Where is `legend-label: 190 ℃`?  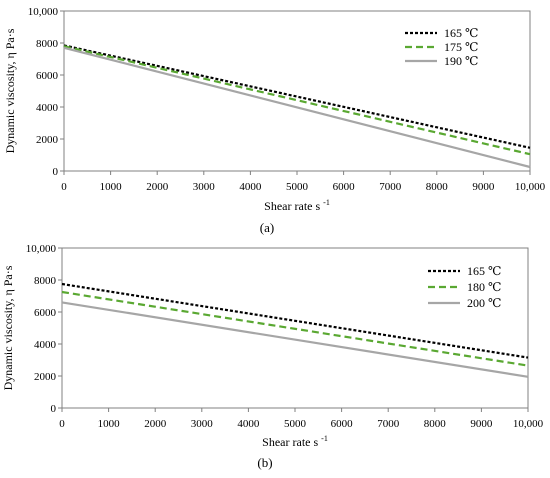 legend-label: 190 ℃ is located at coordinates (461, 61).